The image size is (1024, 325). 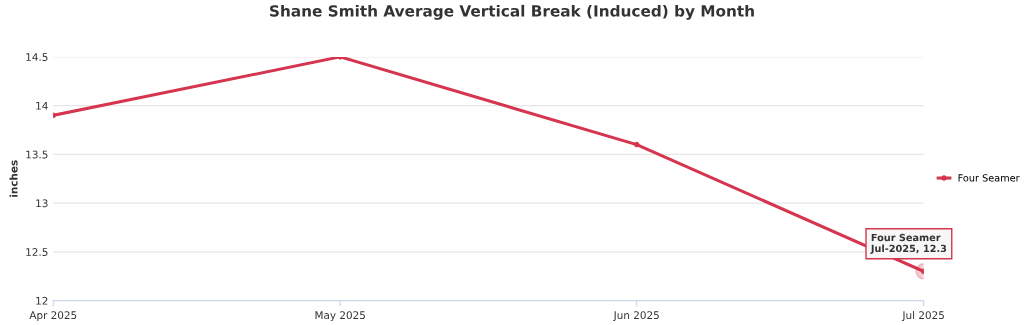 I want to click on x-tick-label: Jun 2025, so click(x=636, y=316).